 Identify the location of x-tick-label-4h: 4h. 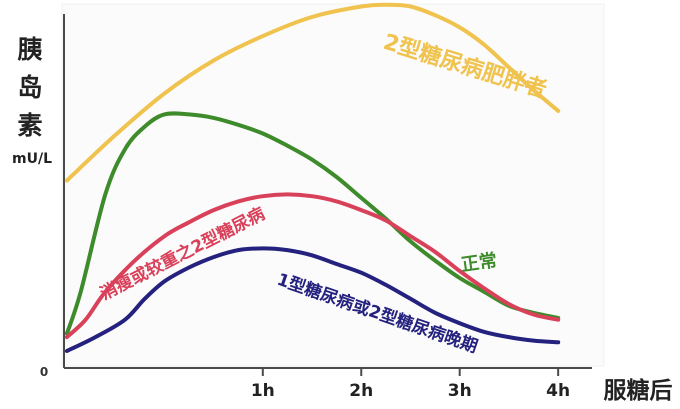
(558, 391).